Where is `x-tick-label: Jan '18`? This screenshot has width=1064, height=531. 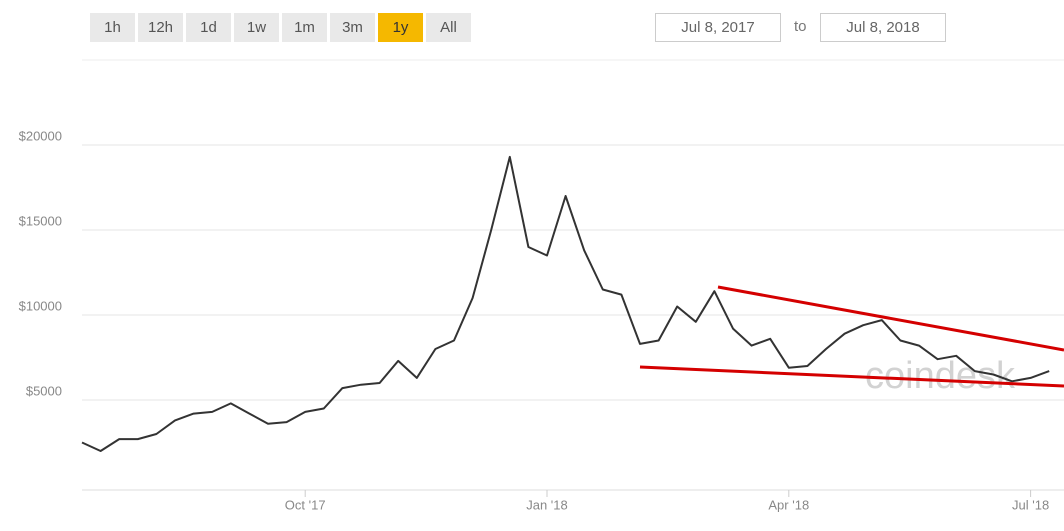 x-tick-label: Jan '18 is located at coordinates (547, 504).